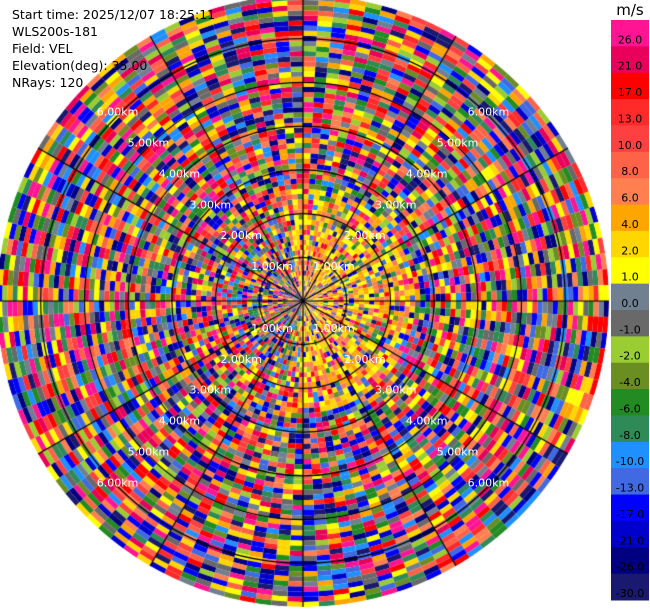 The height and width of the screenshot is (610, 650). What do you see at coordinates (396, 390) in the screenshot?
I see `ring-label-3-3: 3.00km` at bounding box center [396, 390].